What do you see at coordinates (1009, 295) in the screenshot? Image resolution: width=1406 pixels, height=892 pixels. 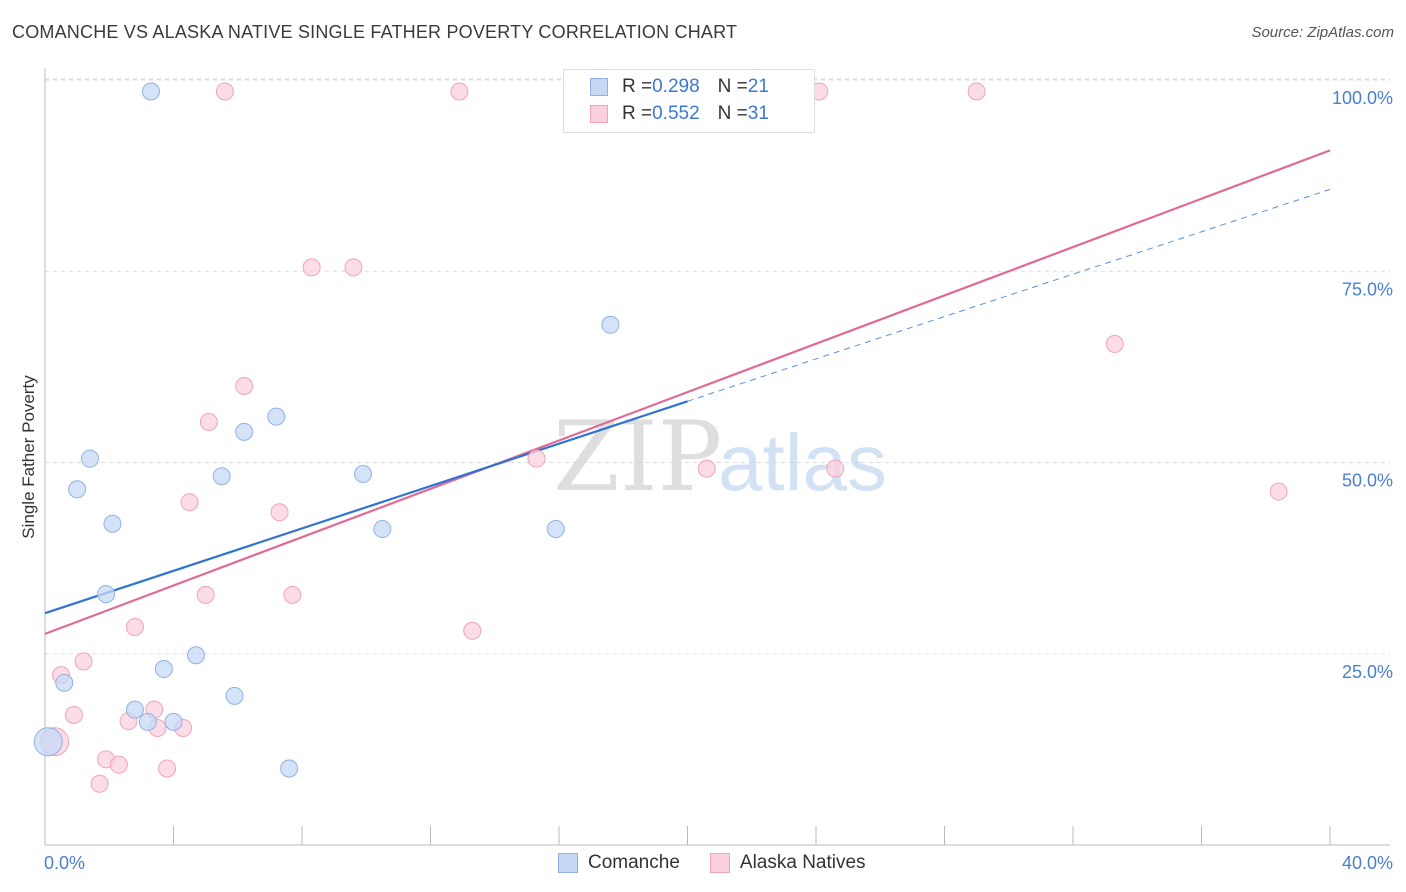 I see `comanche-trend-extension` at bounding box center [1009, 295].